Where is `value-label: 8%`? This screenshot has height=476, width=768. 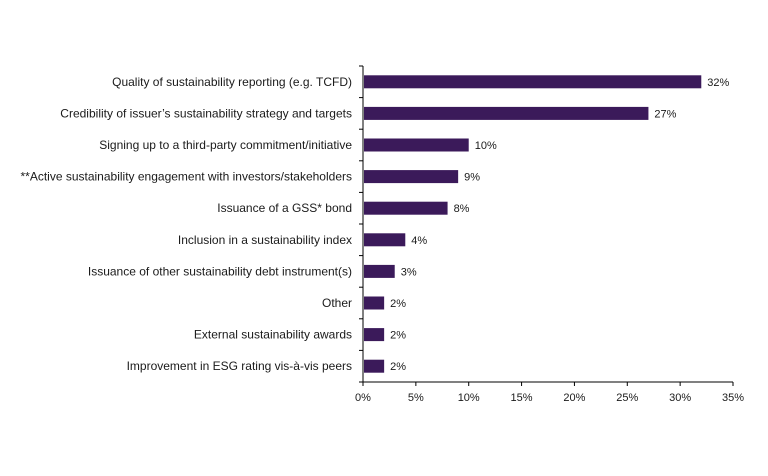
value-label: 8% is located at coordinates (462, 209).